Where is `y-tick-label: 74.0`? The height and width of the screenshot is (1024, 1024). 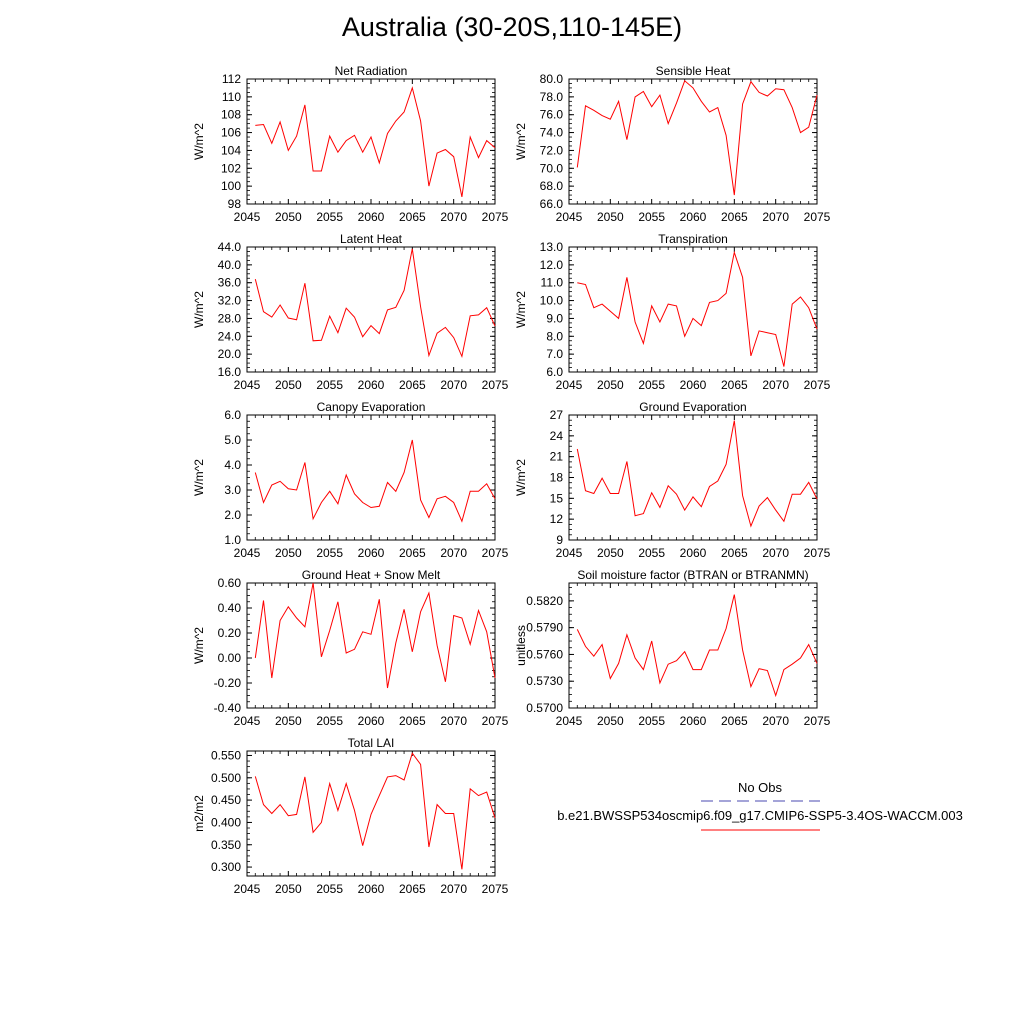
y-tick-label: 74.0 is located at coordinates (552, 133).